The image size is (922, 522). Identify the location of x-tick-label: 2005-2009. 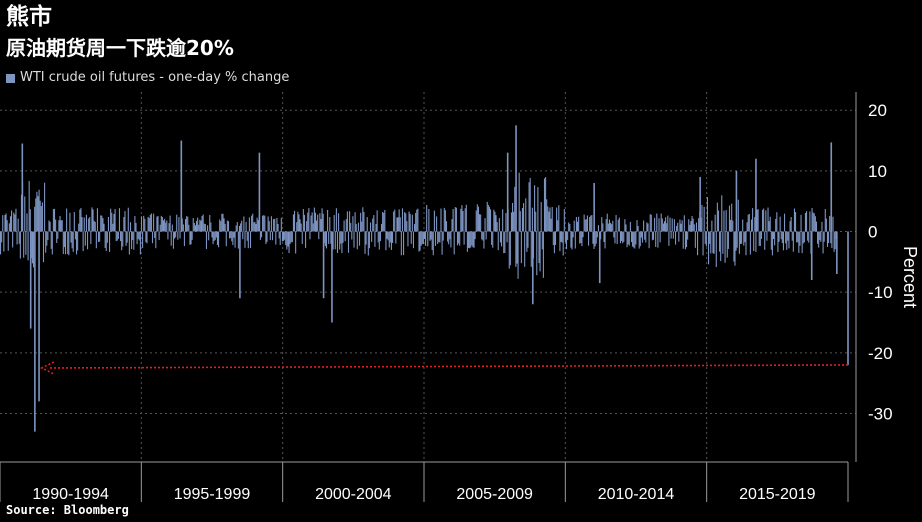
(494, 494).